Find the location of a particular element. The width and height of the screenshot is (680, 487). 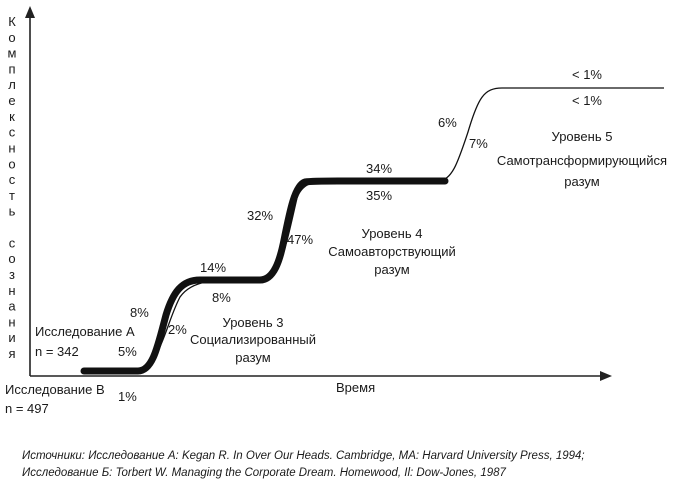

pct-a-3: 14% is located at coordinates (213, 267).